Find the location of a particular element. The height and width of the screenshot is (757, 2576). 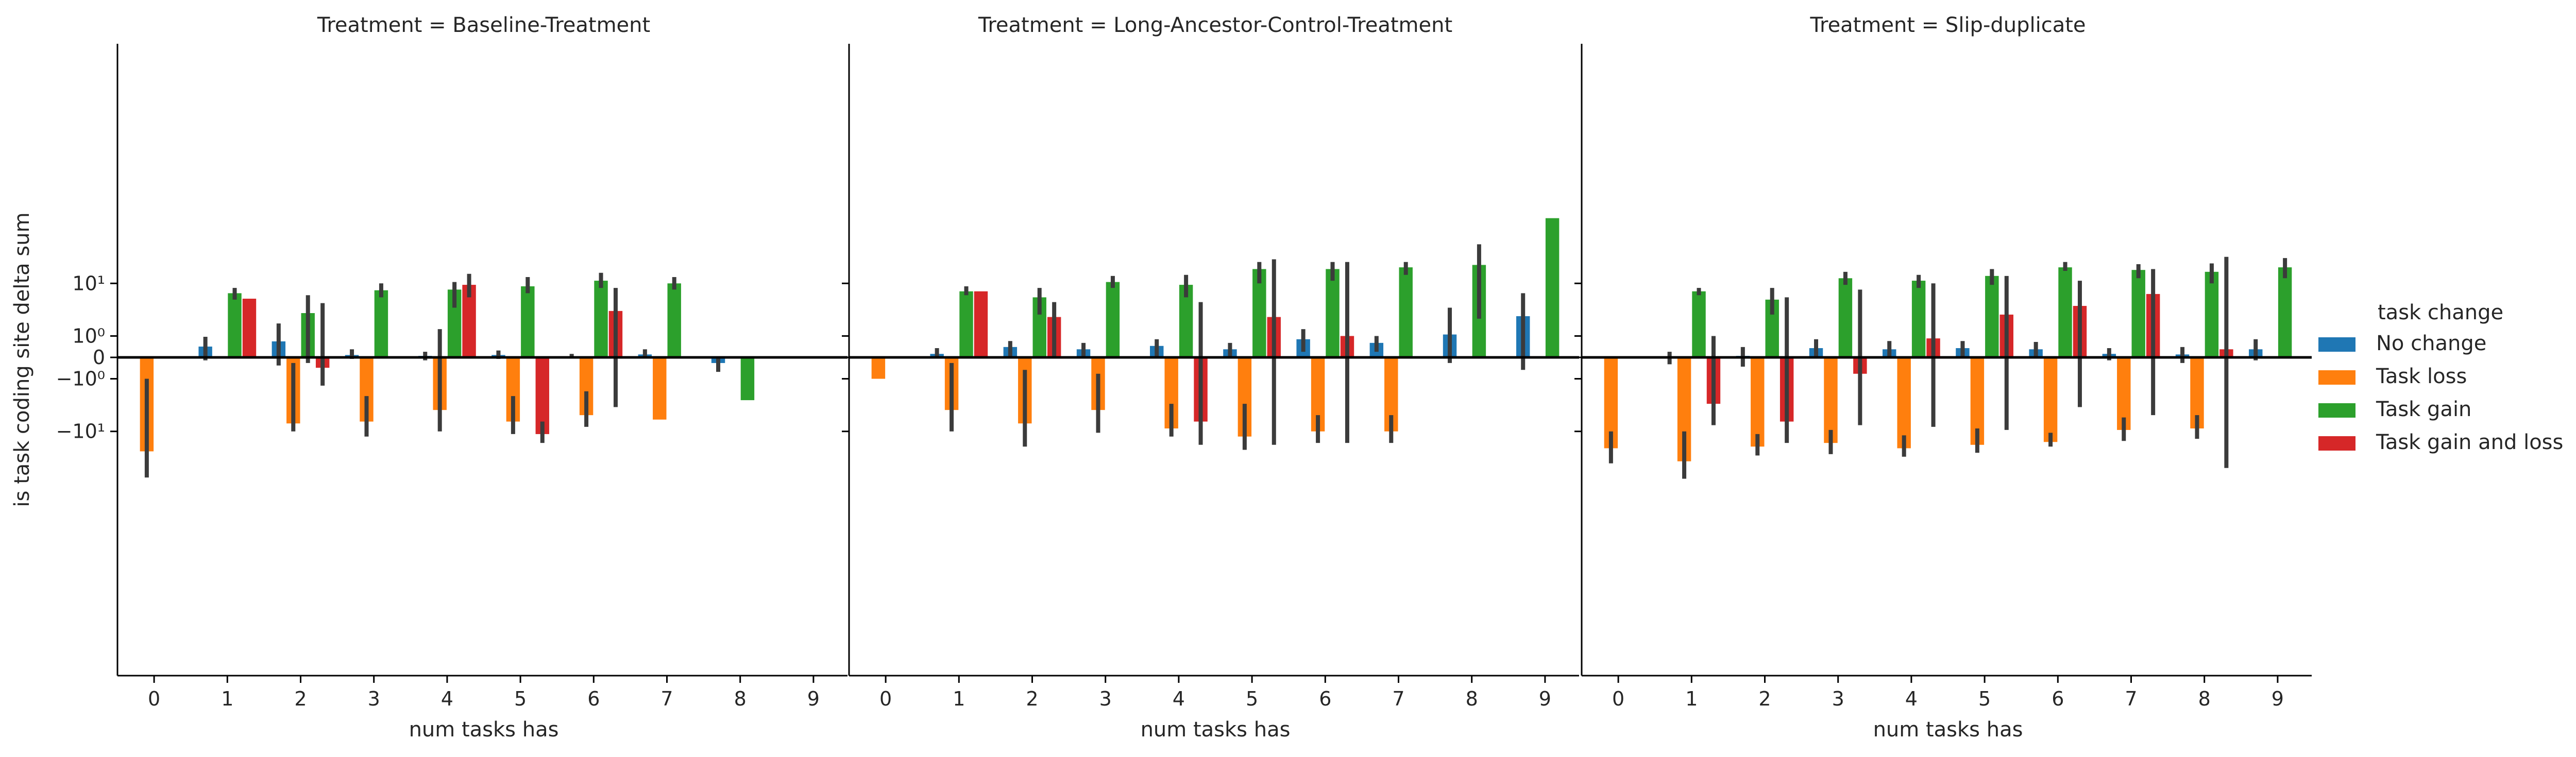

legend-label: Task loss is located at coordinates (2421, 376).